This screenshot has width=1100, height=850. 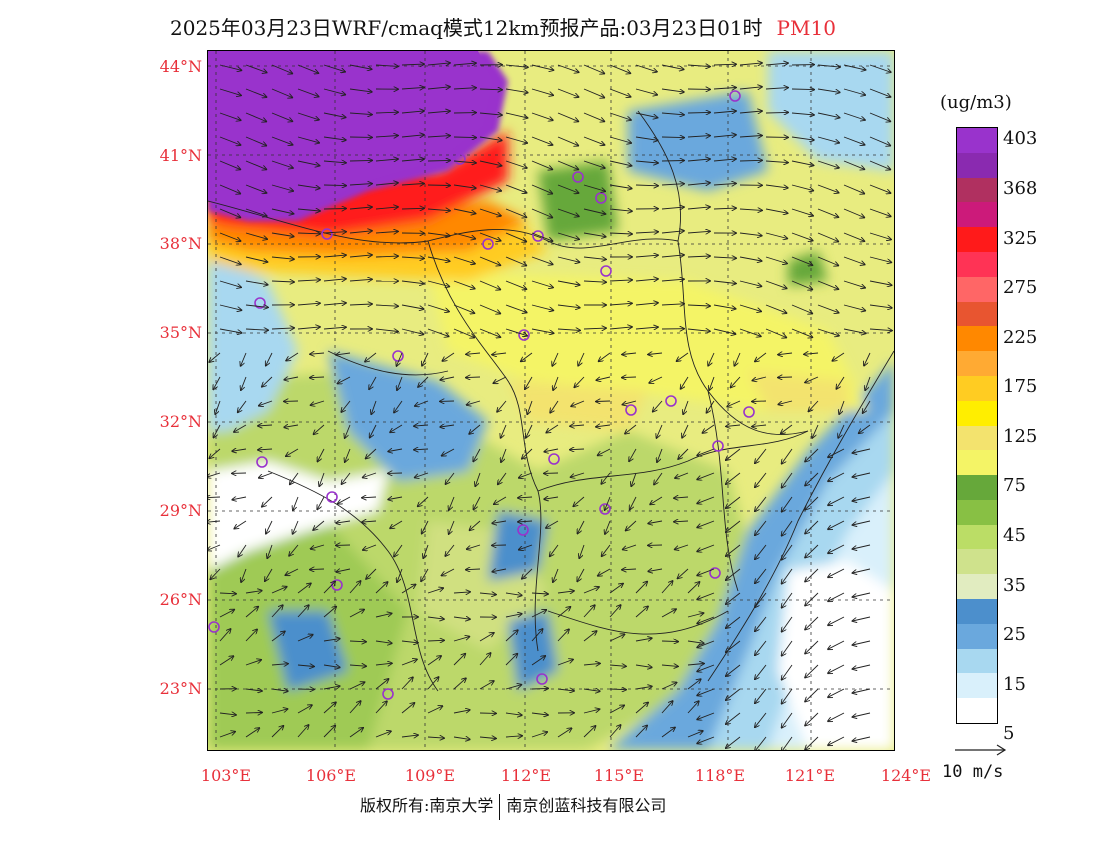 What do you see at coordinates (1009, 734) in the screenshot?
I see `colorbar-label: 5` at bounding box center [1009, 734].